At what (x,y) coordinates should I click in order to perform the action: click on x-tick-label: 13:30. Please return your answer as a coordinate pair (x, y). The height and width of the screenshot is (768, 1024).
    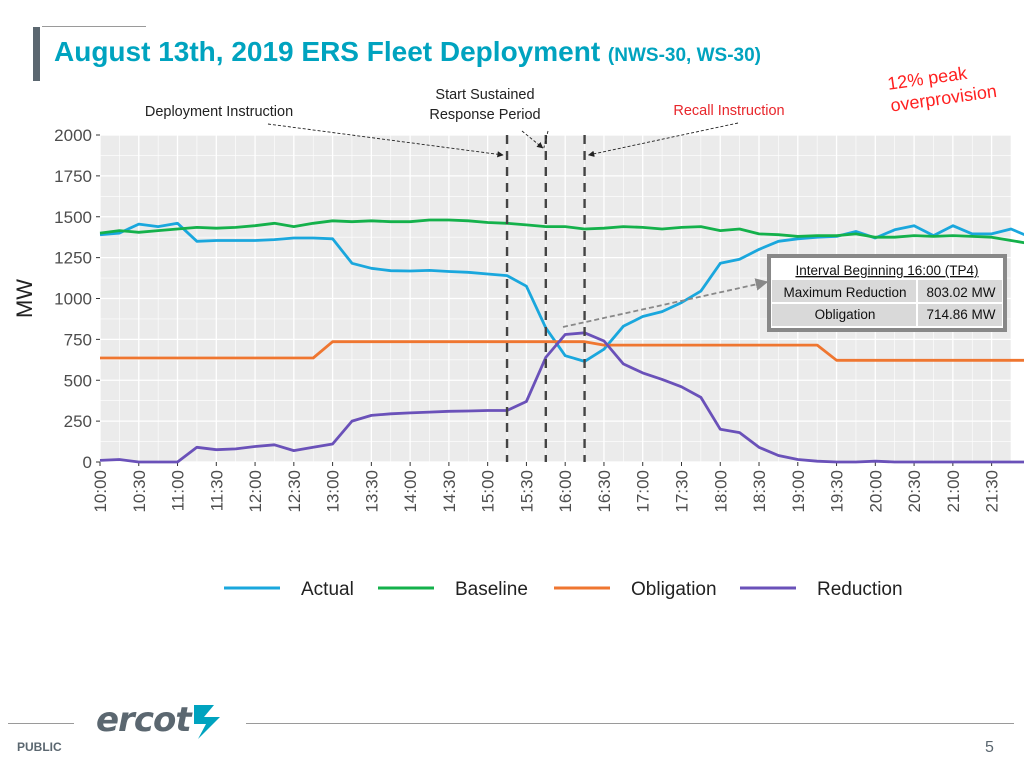
    Looking at the image, I should click on (371, 491).